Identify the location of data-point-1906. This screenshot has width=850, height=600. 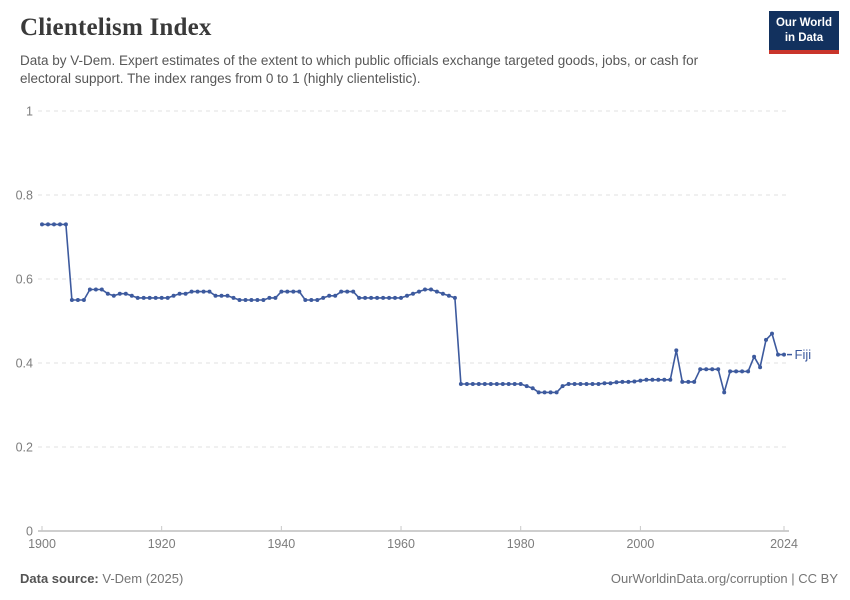
(77, 300).